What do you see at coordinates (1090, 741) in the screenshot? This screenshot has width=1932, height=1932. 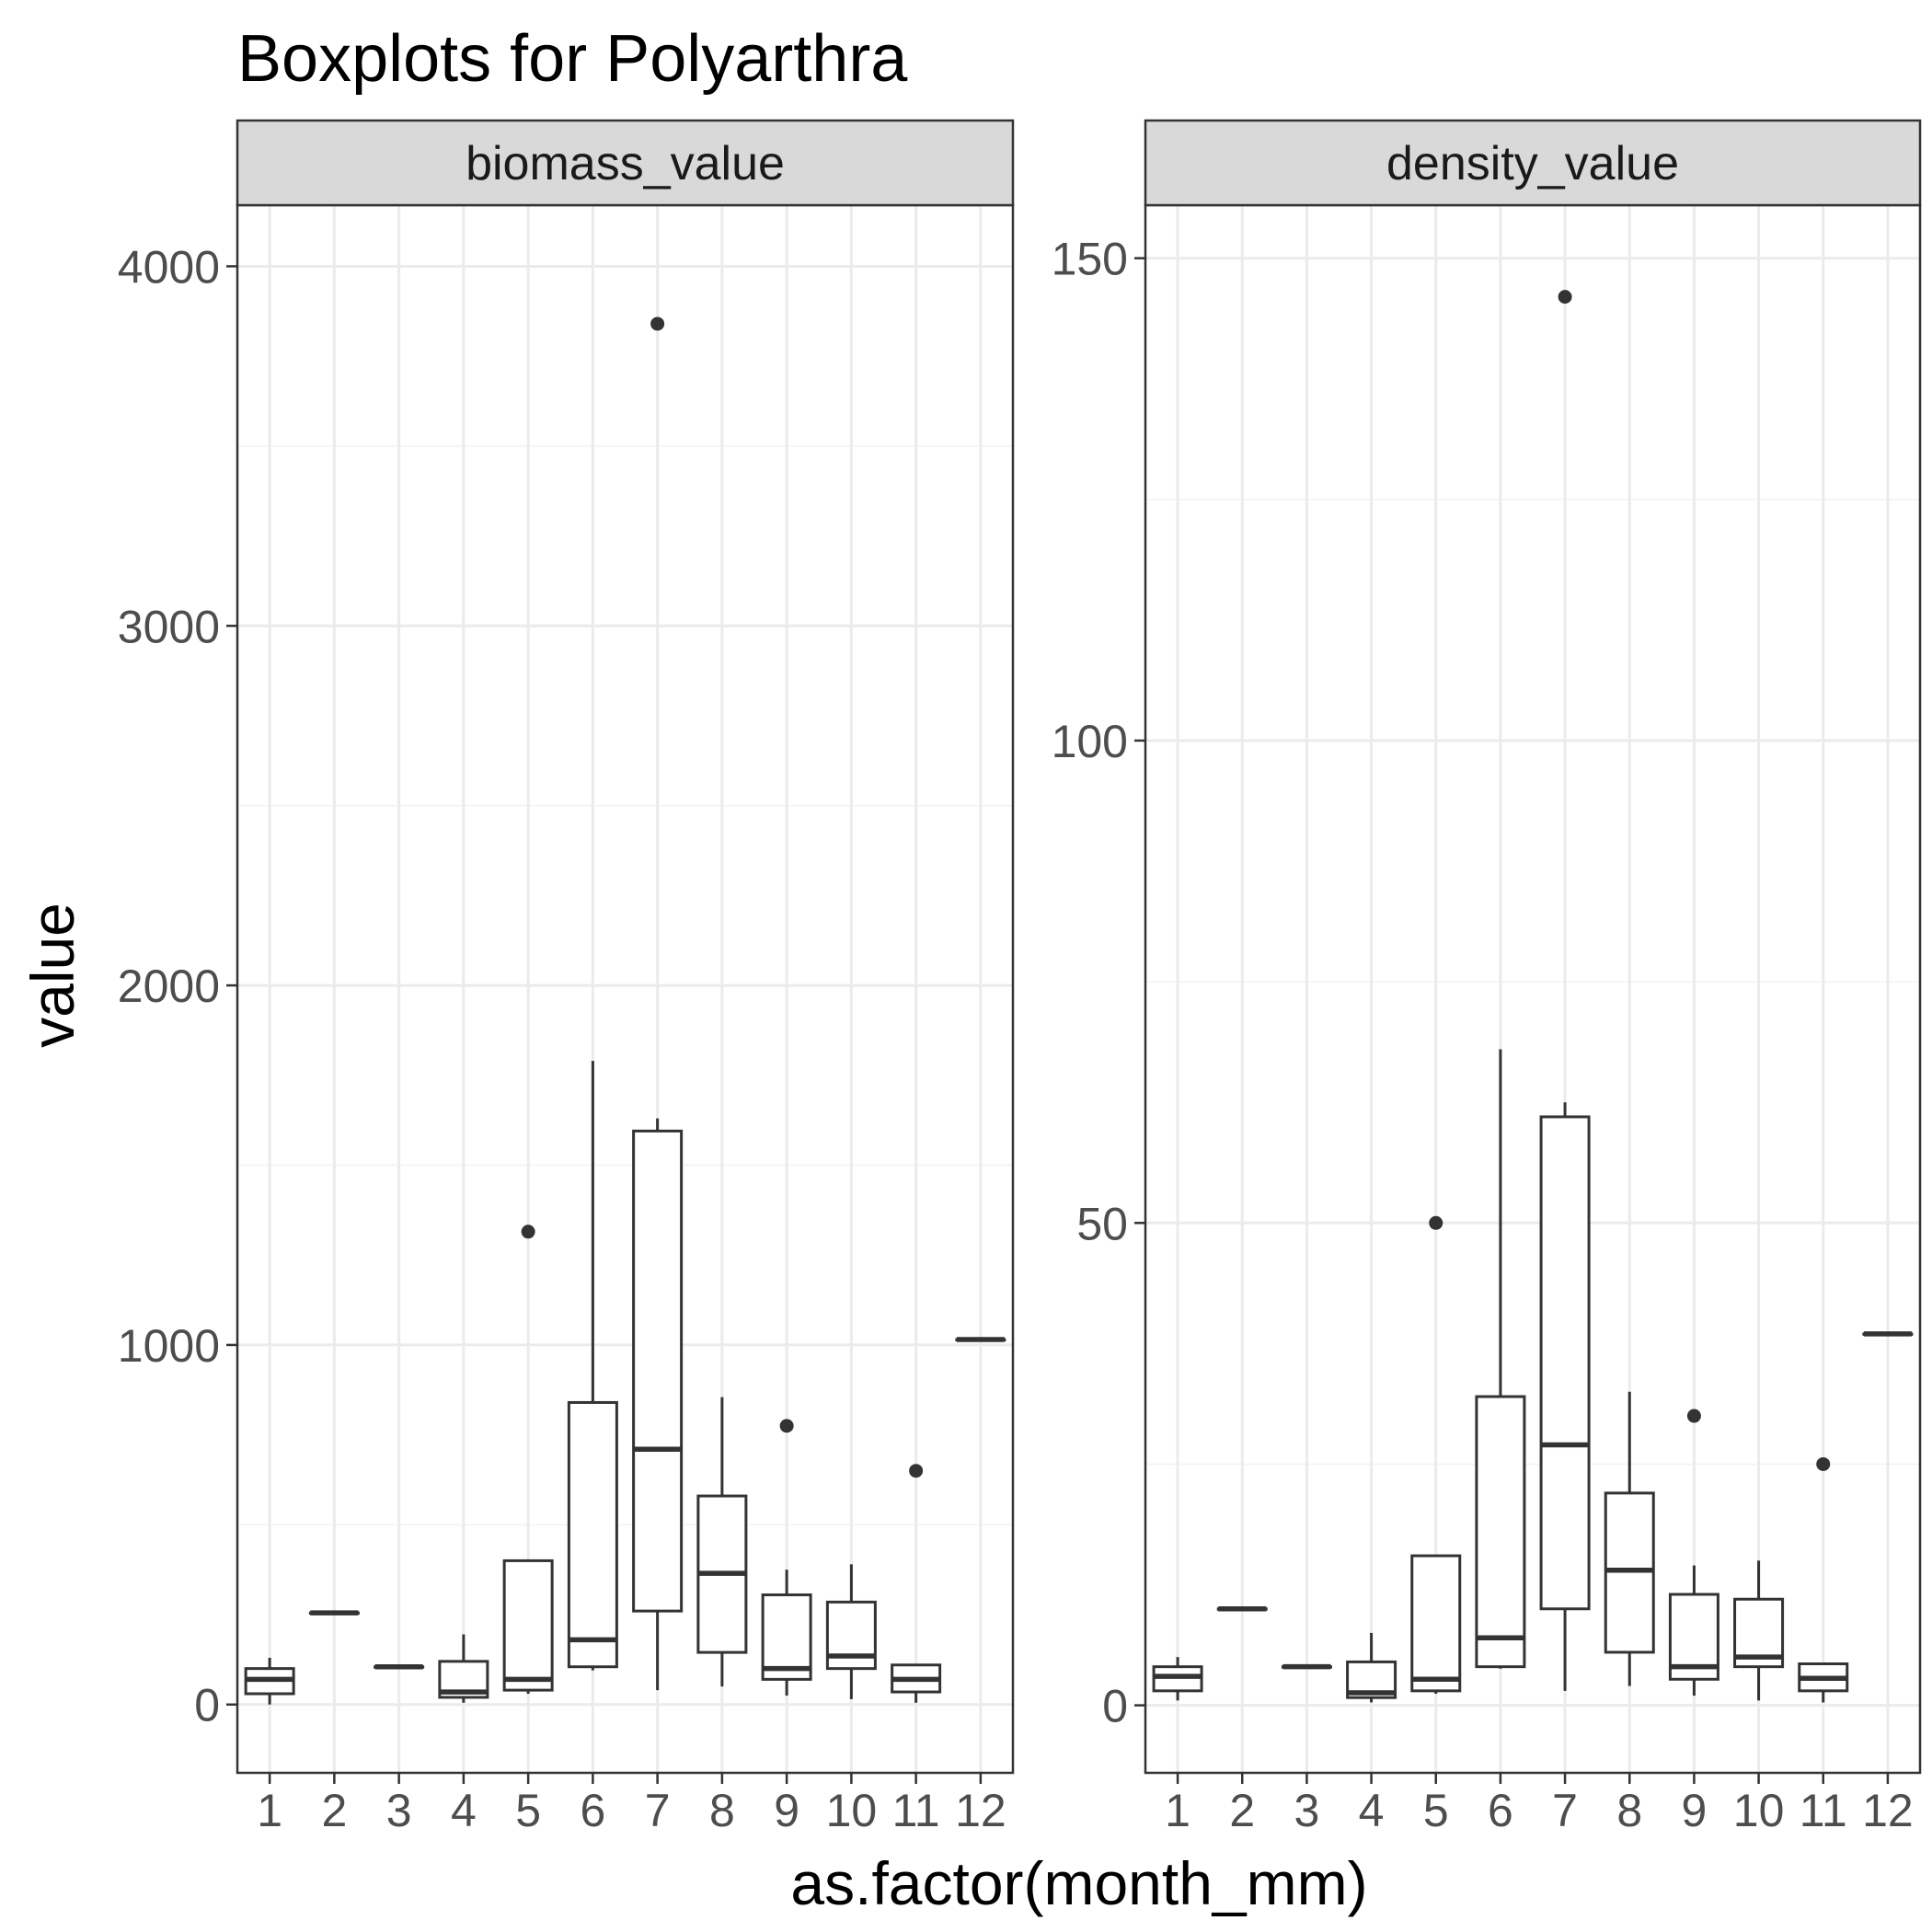 I see `facet-density-value-y-tick-label: 100` at bounding box center [1090, 741].